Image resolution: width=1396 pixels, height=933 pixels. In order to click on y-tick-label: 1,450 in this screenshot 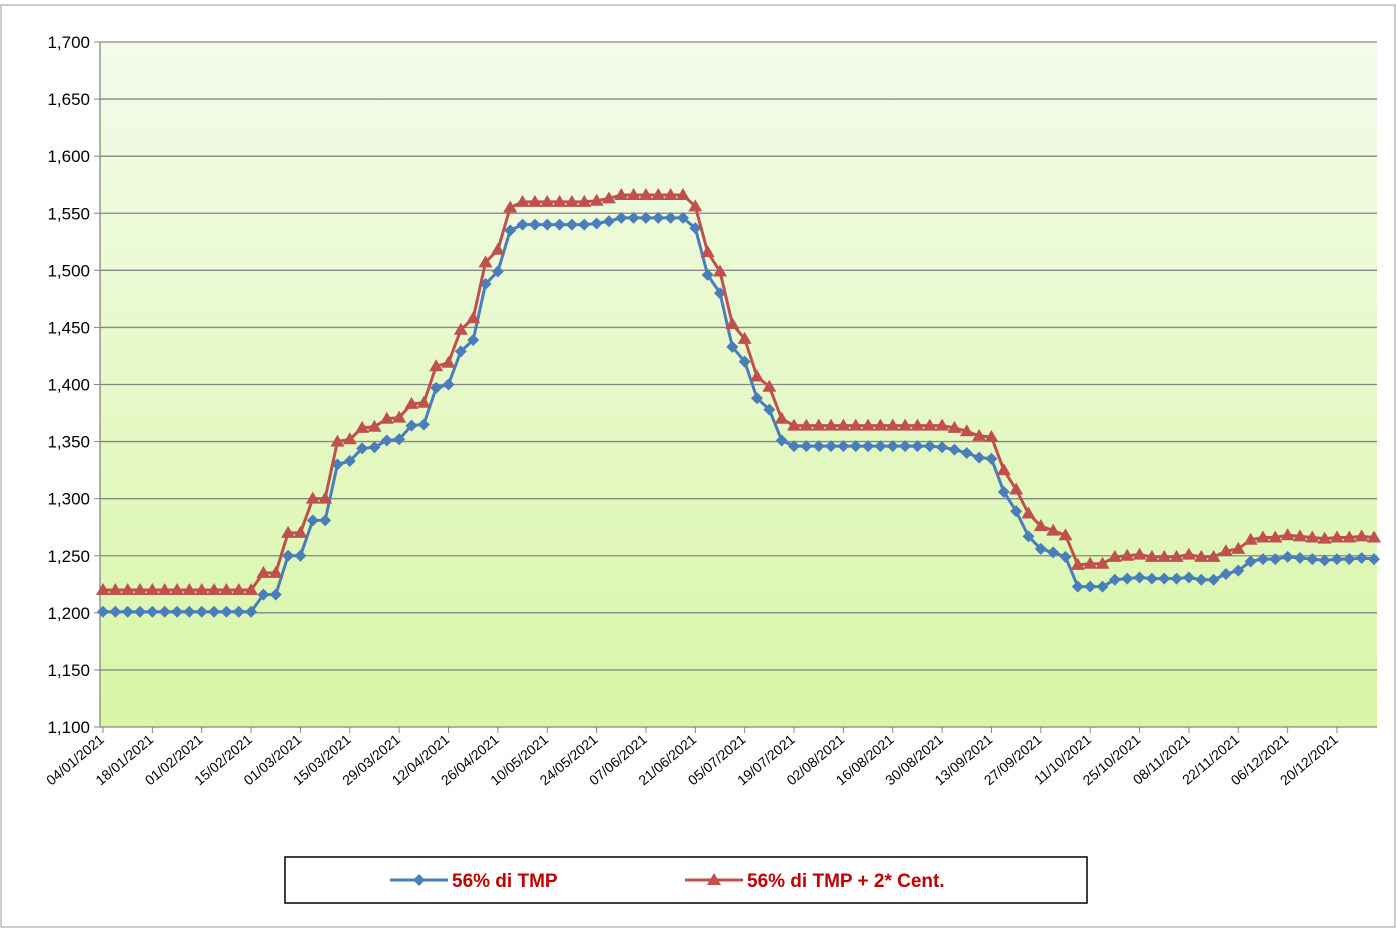, I will do `click(68, 327)`.